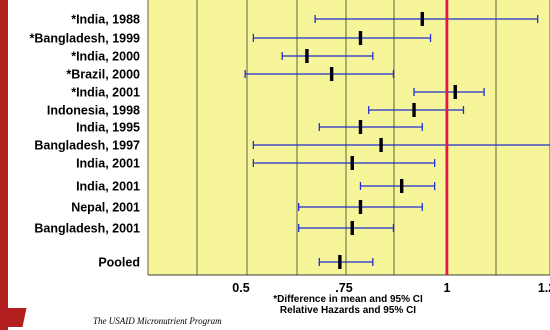 Image resolution: width=550 pixels, height=330 pixels. I want to click on forest-row: India, 1995, so click(249, 127).